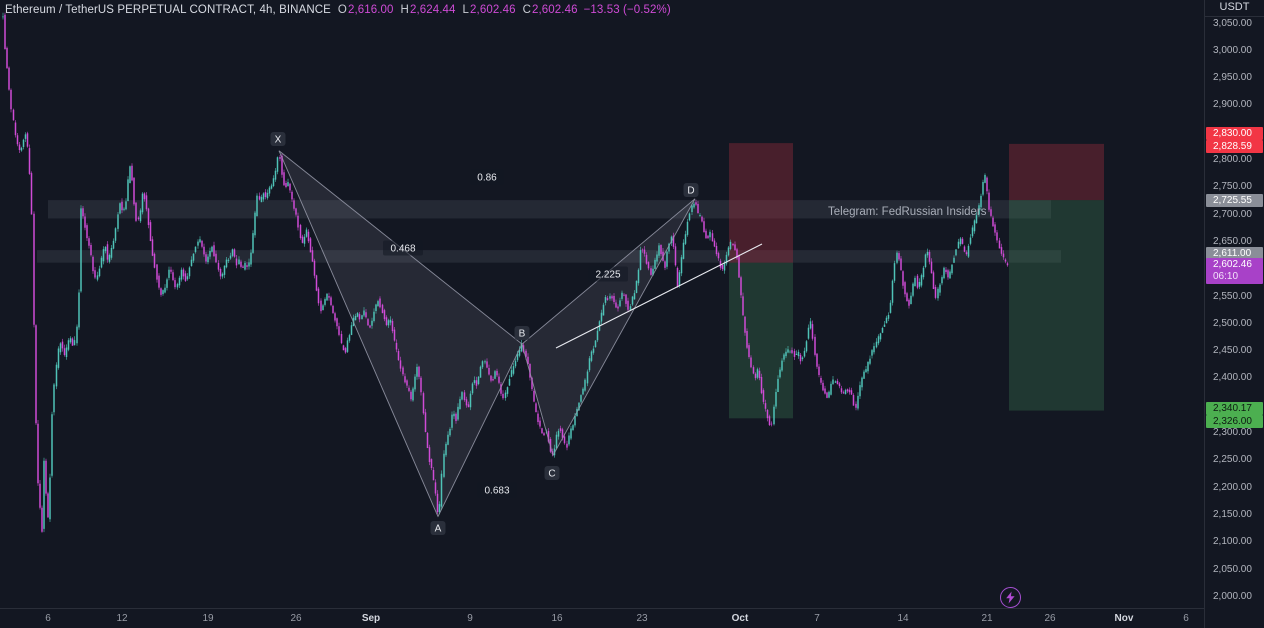 The image size is (1264, 628). I want to click on low-value: L2,602.46, so click(489, 10).